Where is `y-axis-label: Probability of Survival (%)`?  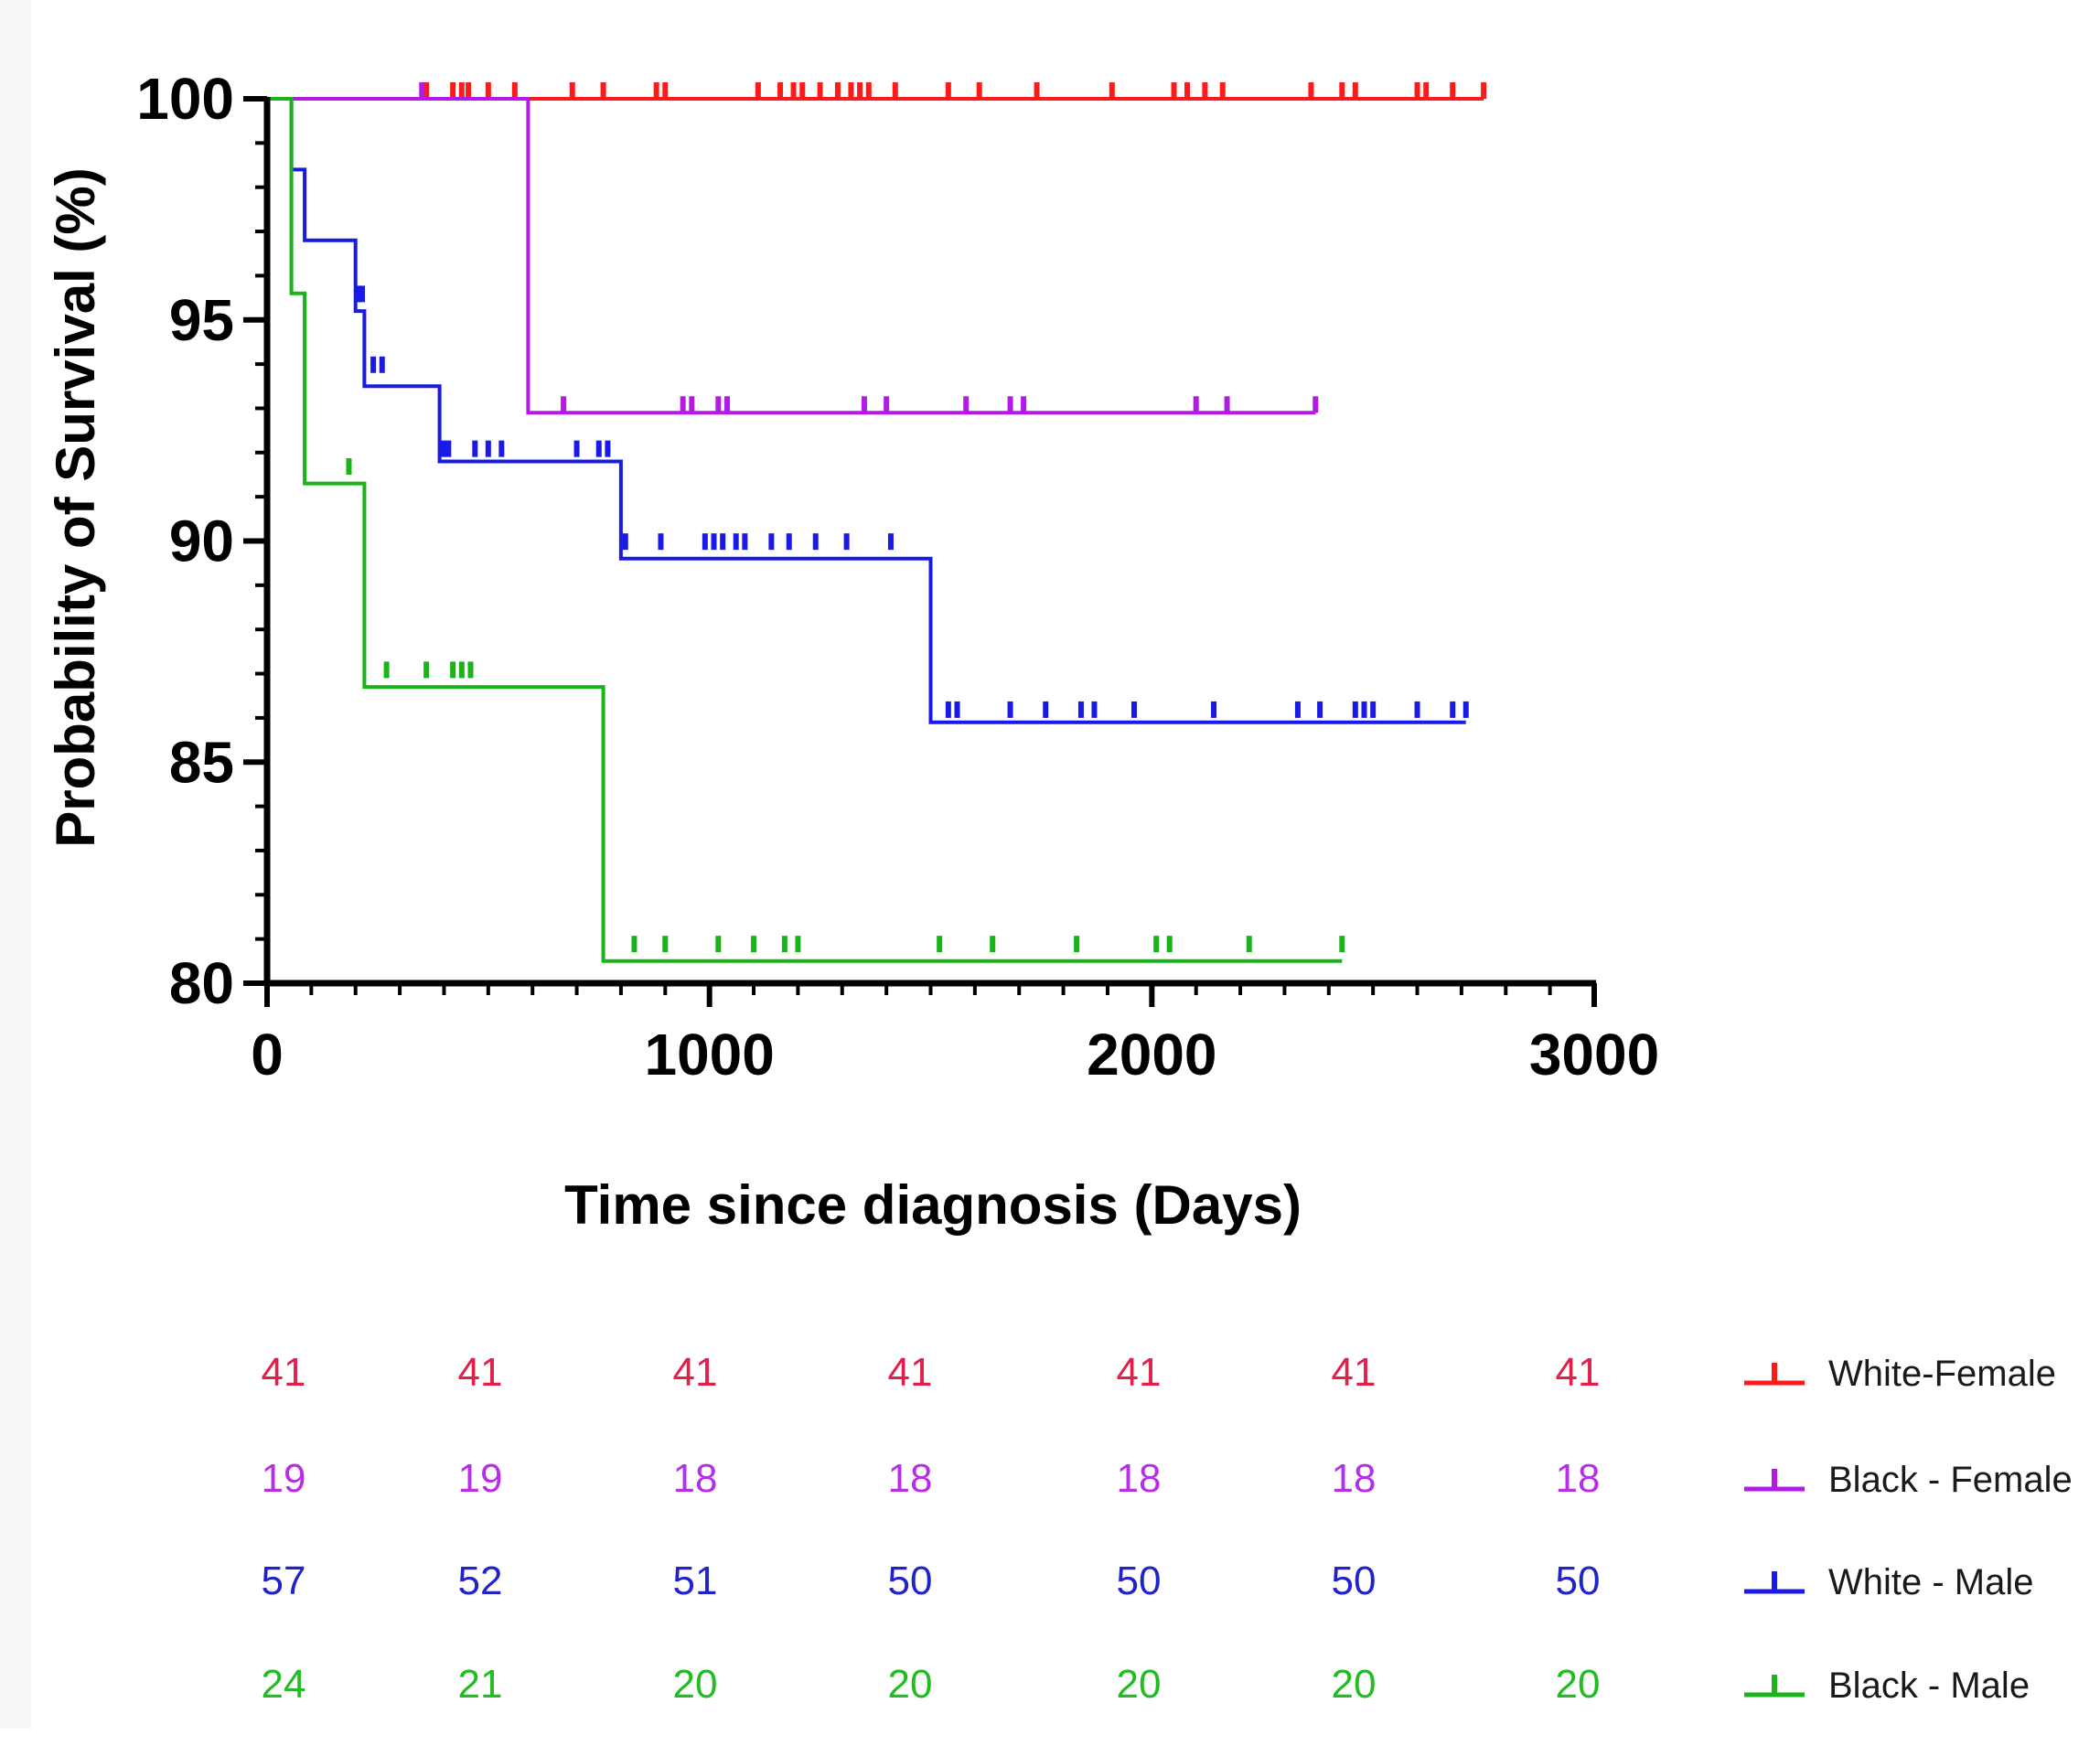 y-axis-label: Probability of Survival (%) is located at coordinates (75, 507).